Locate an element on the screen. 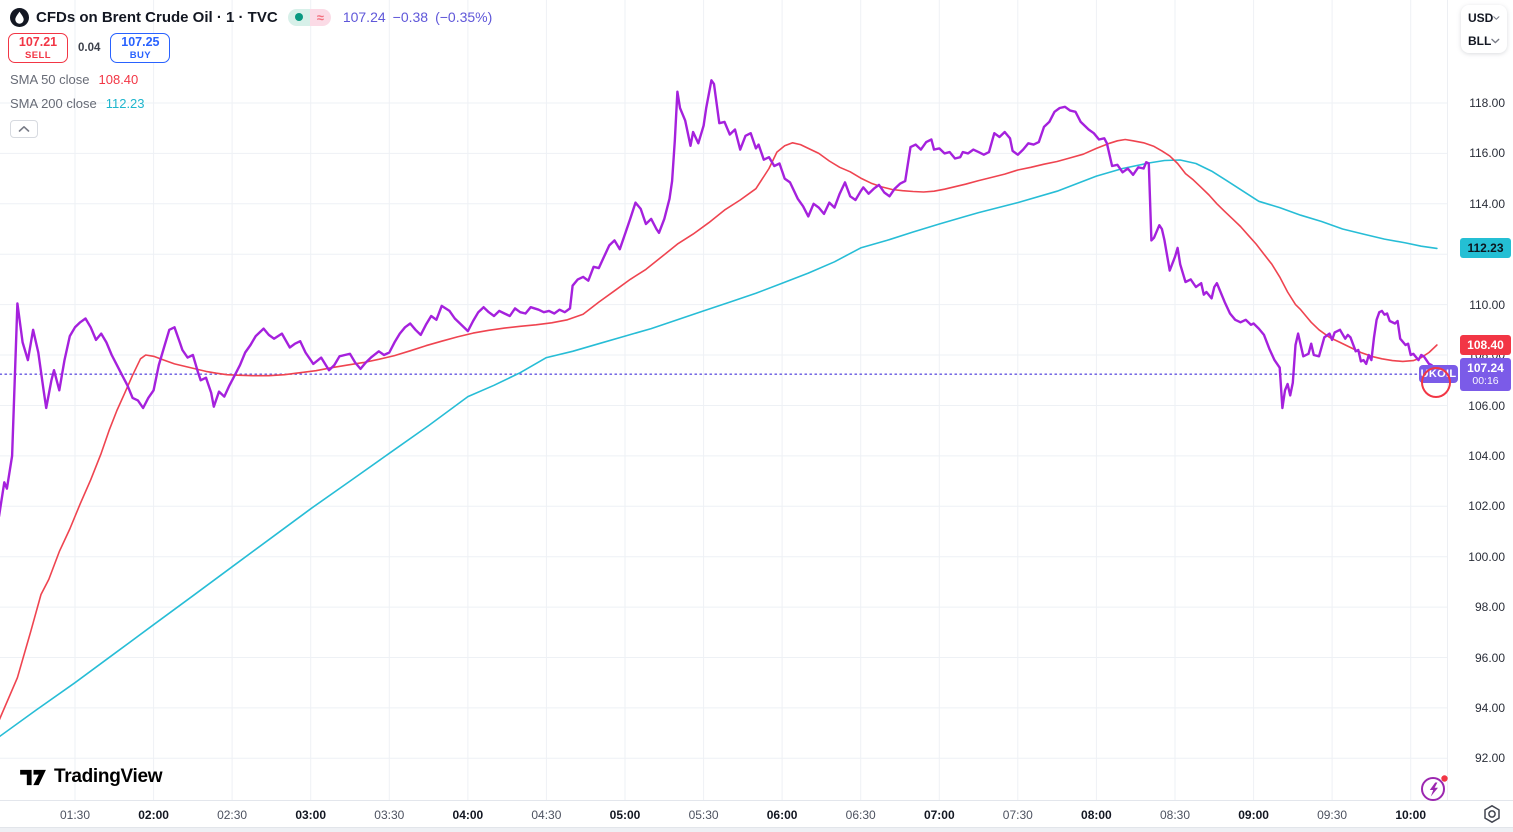  price-tick-label: 102.00 is located at coordinates (1486, 506).